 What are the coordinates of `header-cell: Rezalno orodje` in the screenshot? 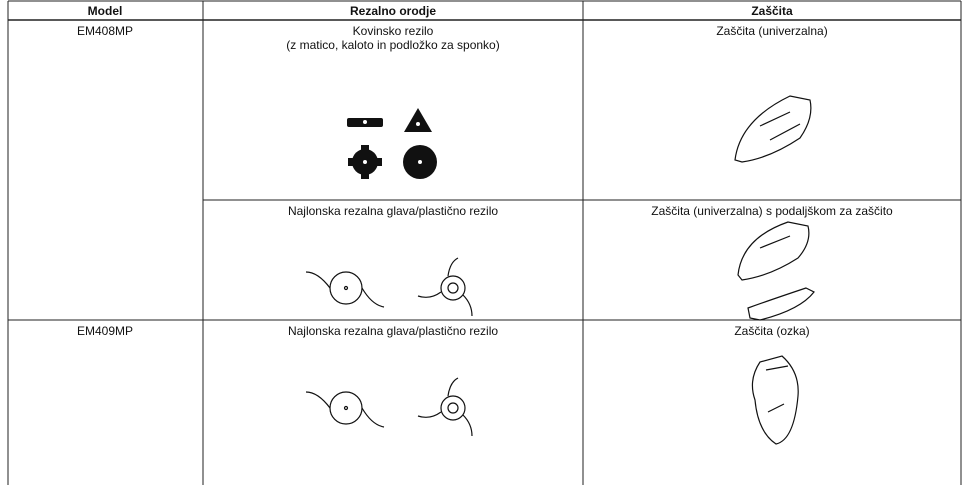 It's located at (393, 11).